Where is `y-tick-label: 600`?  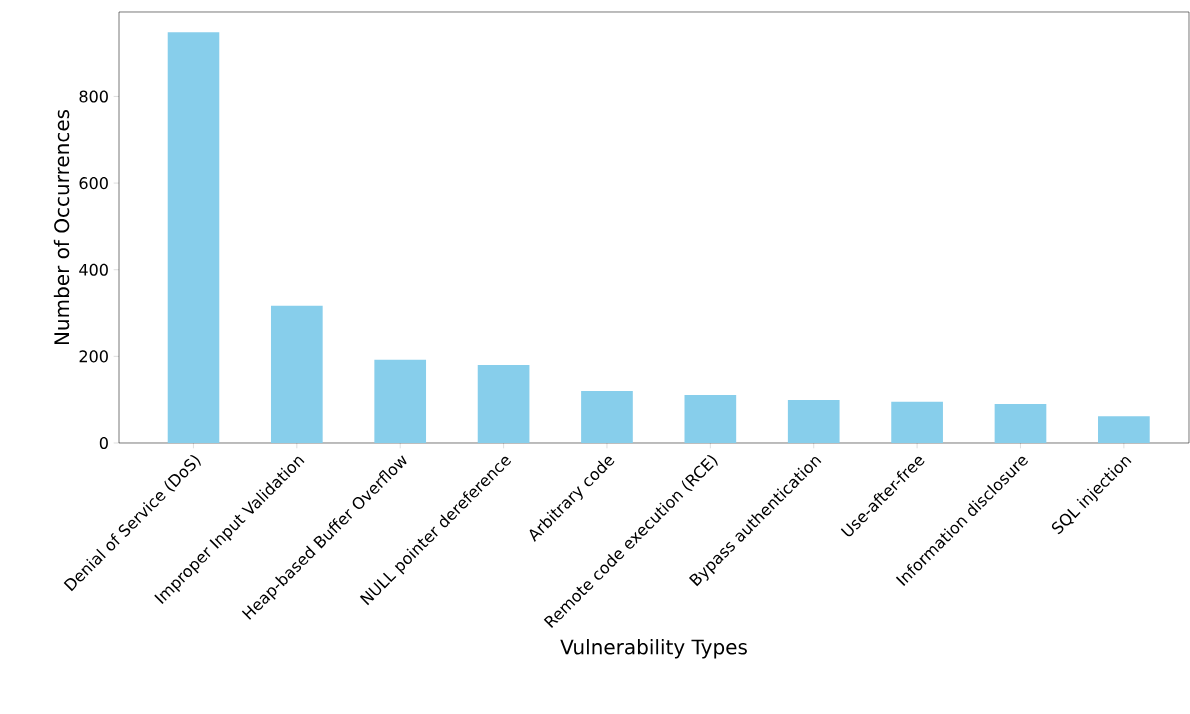
y-tick-label: 600 is located at coordinates (93, 183).